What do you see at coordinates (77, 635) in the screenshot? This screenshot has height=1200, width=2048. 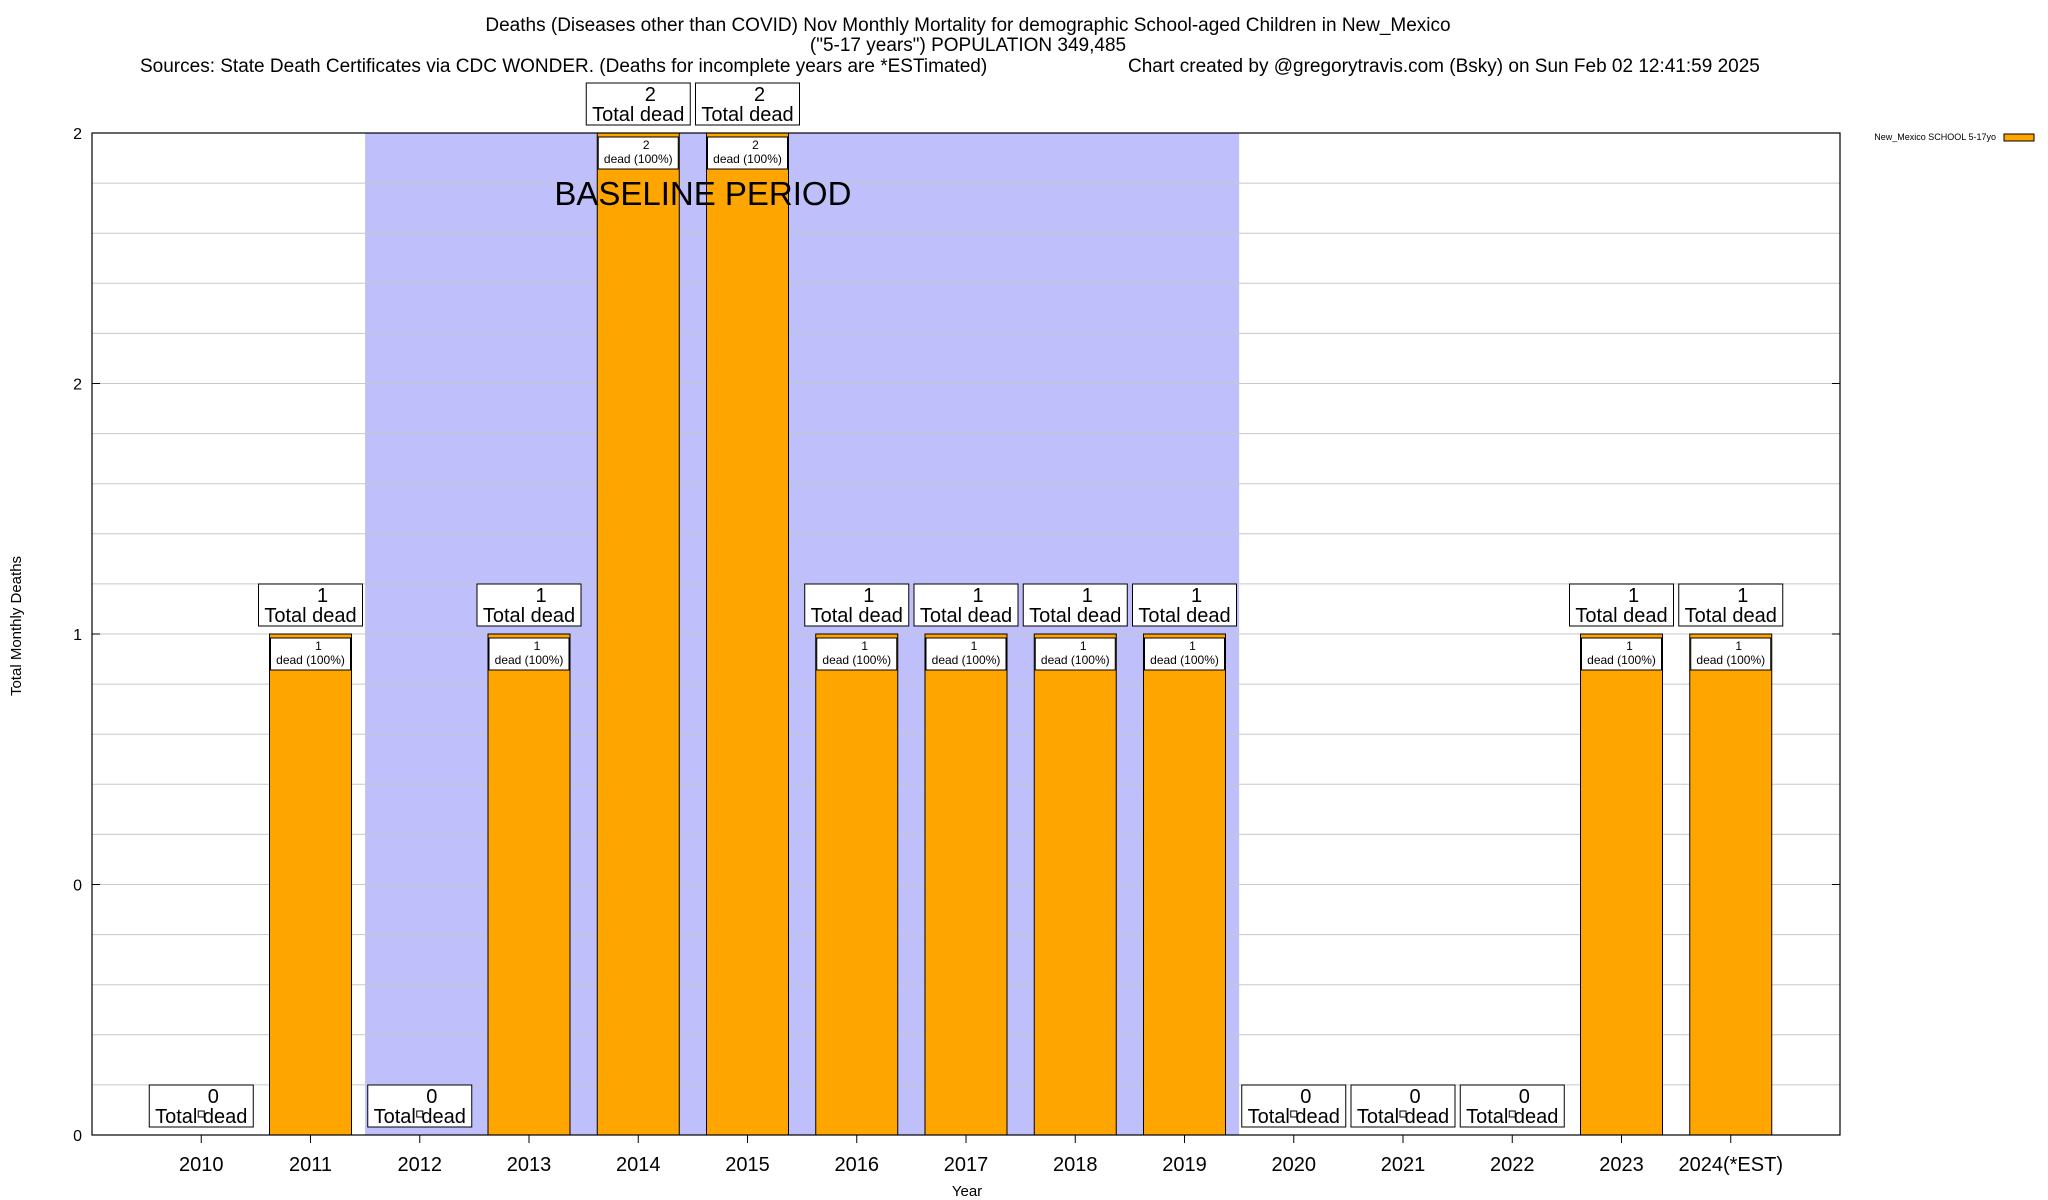 I see `y-tick-label: 1` at bounding box center [77, 635].